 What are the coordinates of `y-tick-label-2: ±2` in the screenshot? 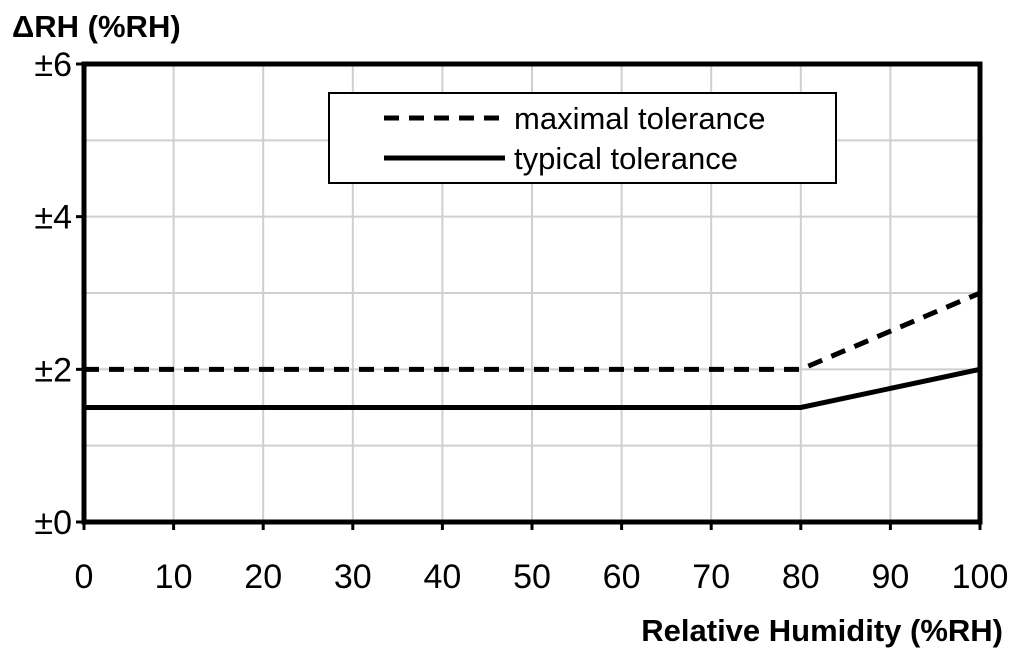 It's located at (53, 370).